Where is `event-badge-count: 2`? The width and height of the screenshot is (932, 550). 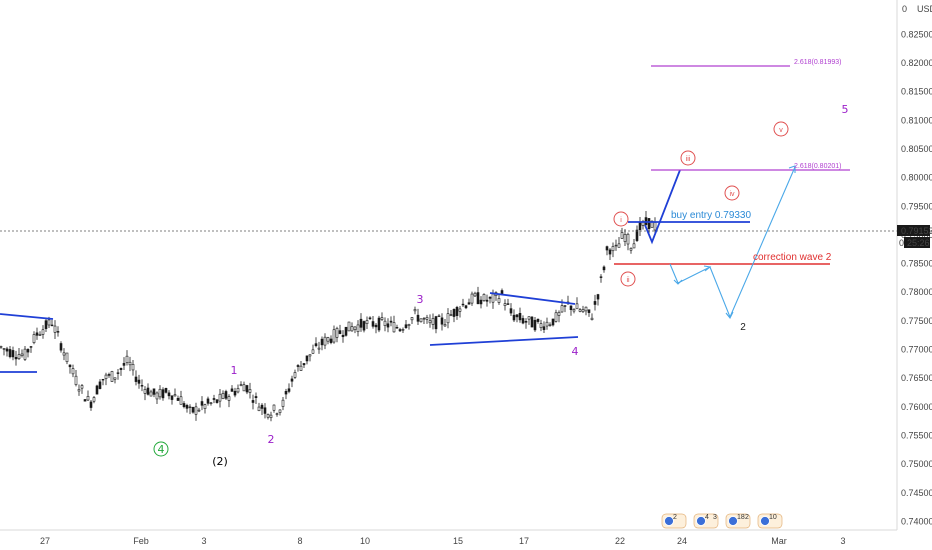
event-badge-count: 2 is located at coordinates (675, 517).